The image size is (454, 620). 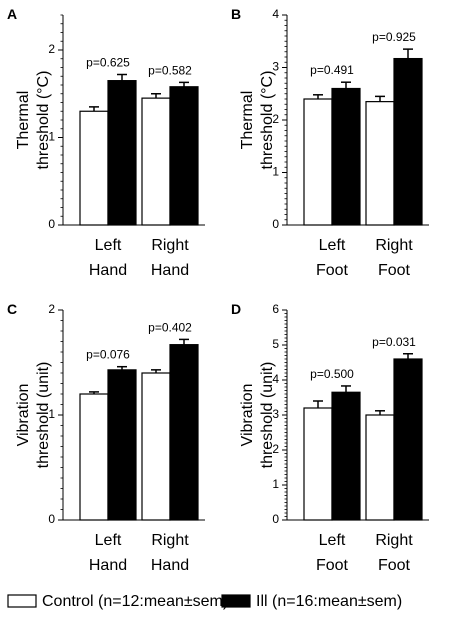 I want to click on panel-letter: B, so click(x=236, y=14).